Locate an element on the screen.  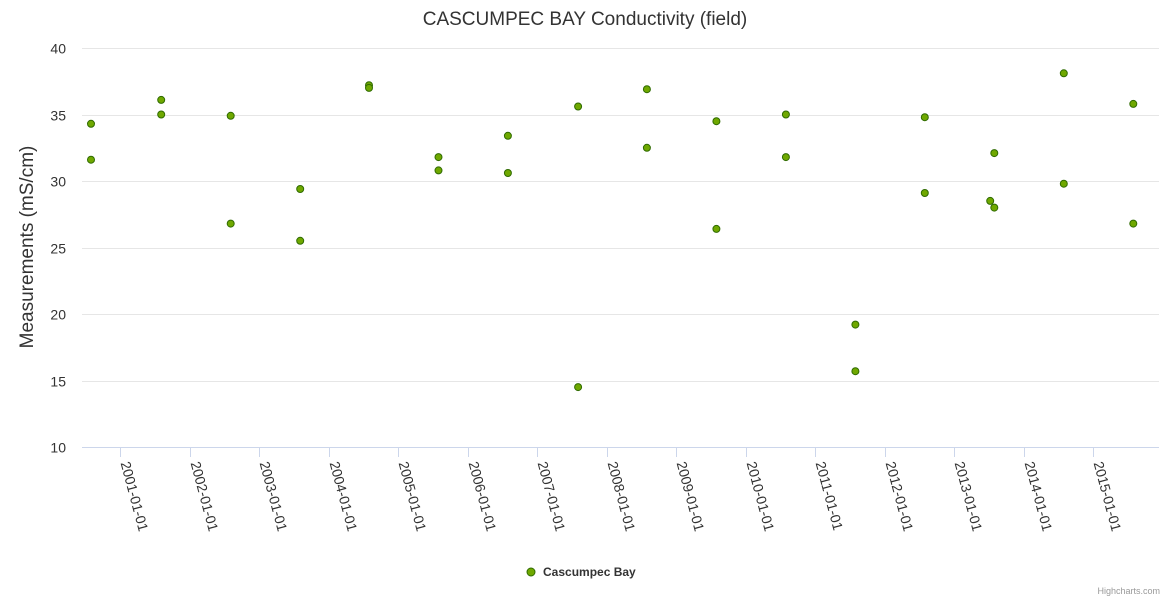
y-axis-title: Measurements (mS/cm) is located at coordinates (27, 247).